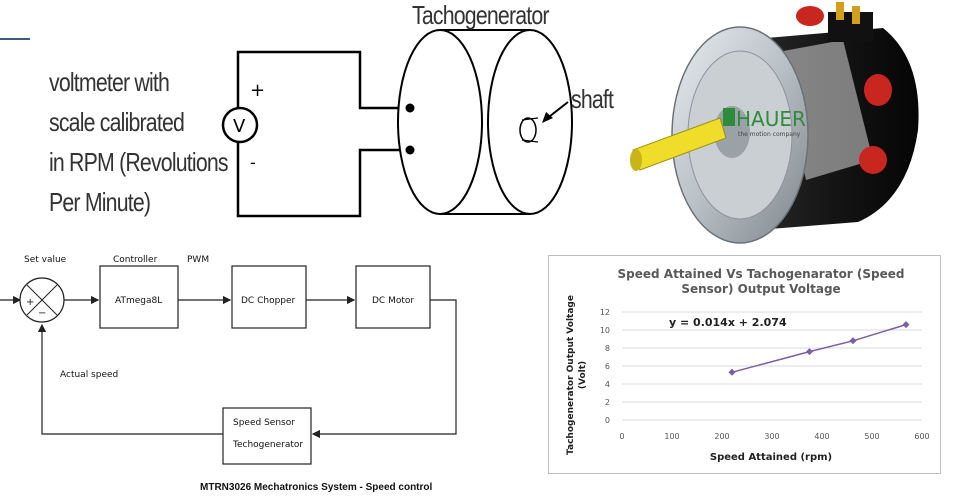  Describe the element at coordinates (109, 82) in the screenshot. I see `caption-line-1: voltmeter with` at that location.